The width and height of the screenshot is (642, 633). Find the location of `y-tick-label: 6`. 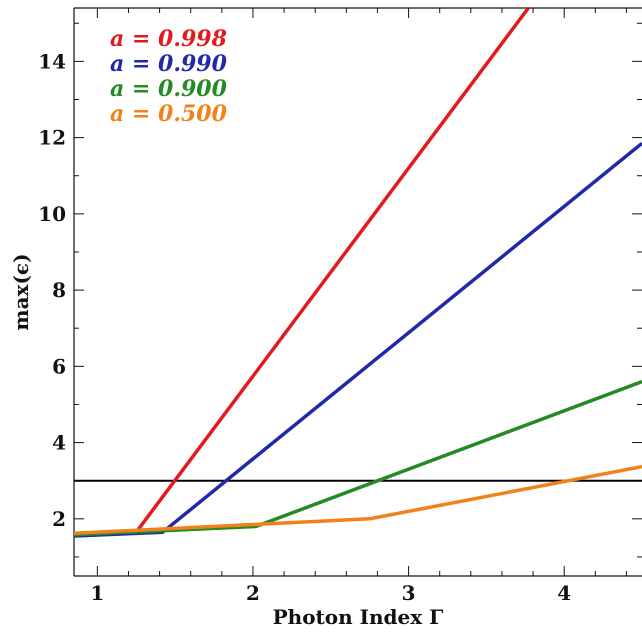

y-tick-label: 6 is located at coordinates (59, 366).